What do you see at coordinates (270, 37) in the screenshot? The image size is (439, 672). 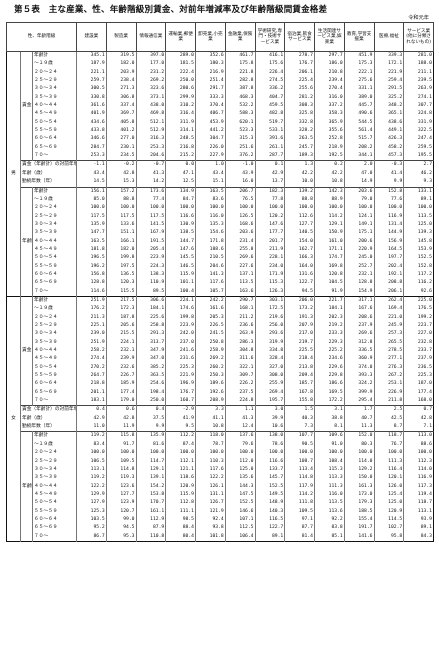 I see `col-header: 学術研究,専門・技術サービス業` at bounding box center [270, 37].